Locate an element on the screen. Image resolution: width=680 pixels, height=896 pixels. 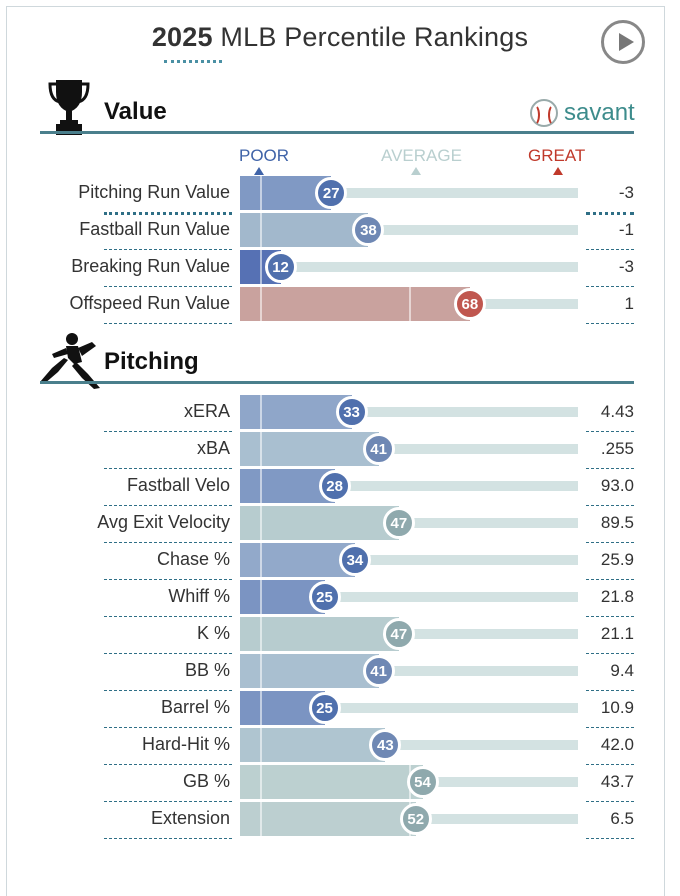
section-title-value: Value is located at coordinates (135, 111).